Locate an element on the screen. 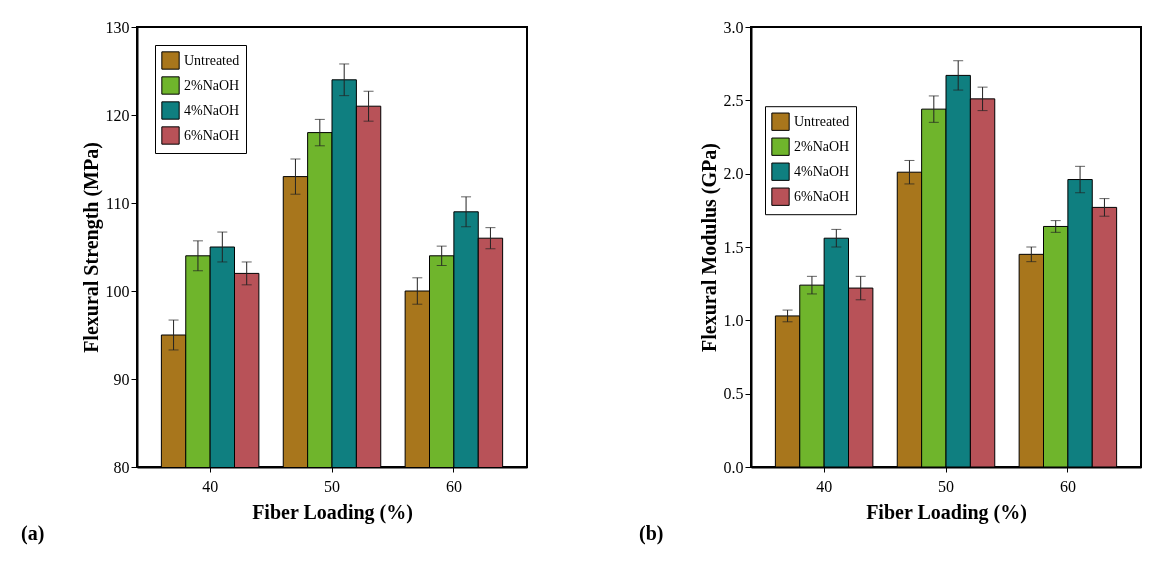  y-tick-label: 130 is located at coordinates (117, 27).